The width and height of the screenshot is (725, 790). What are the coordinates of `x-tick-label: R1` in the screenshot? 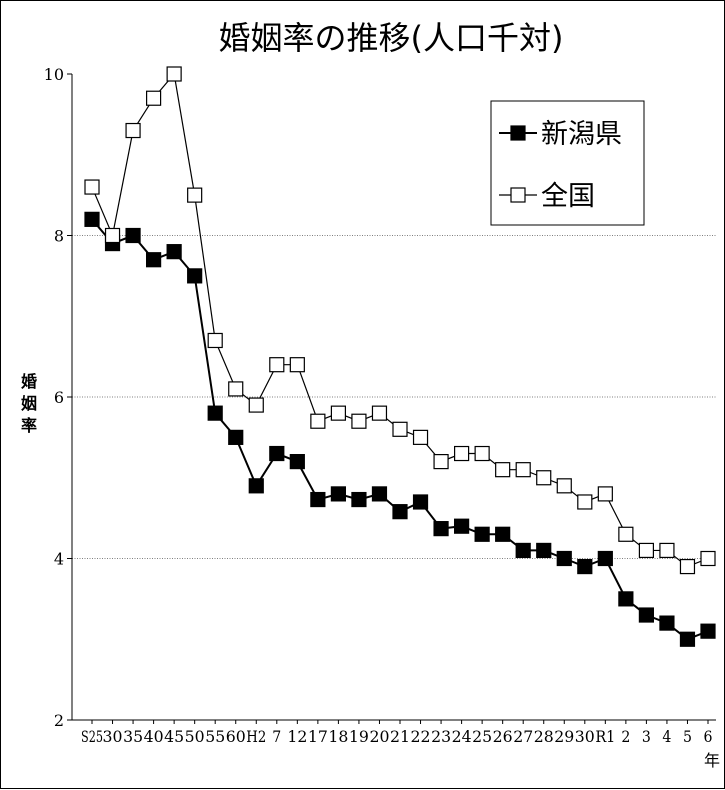 It's located at (605, 736).